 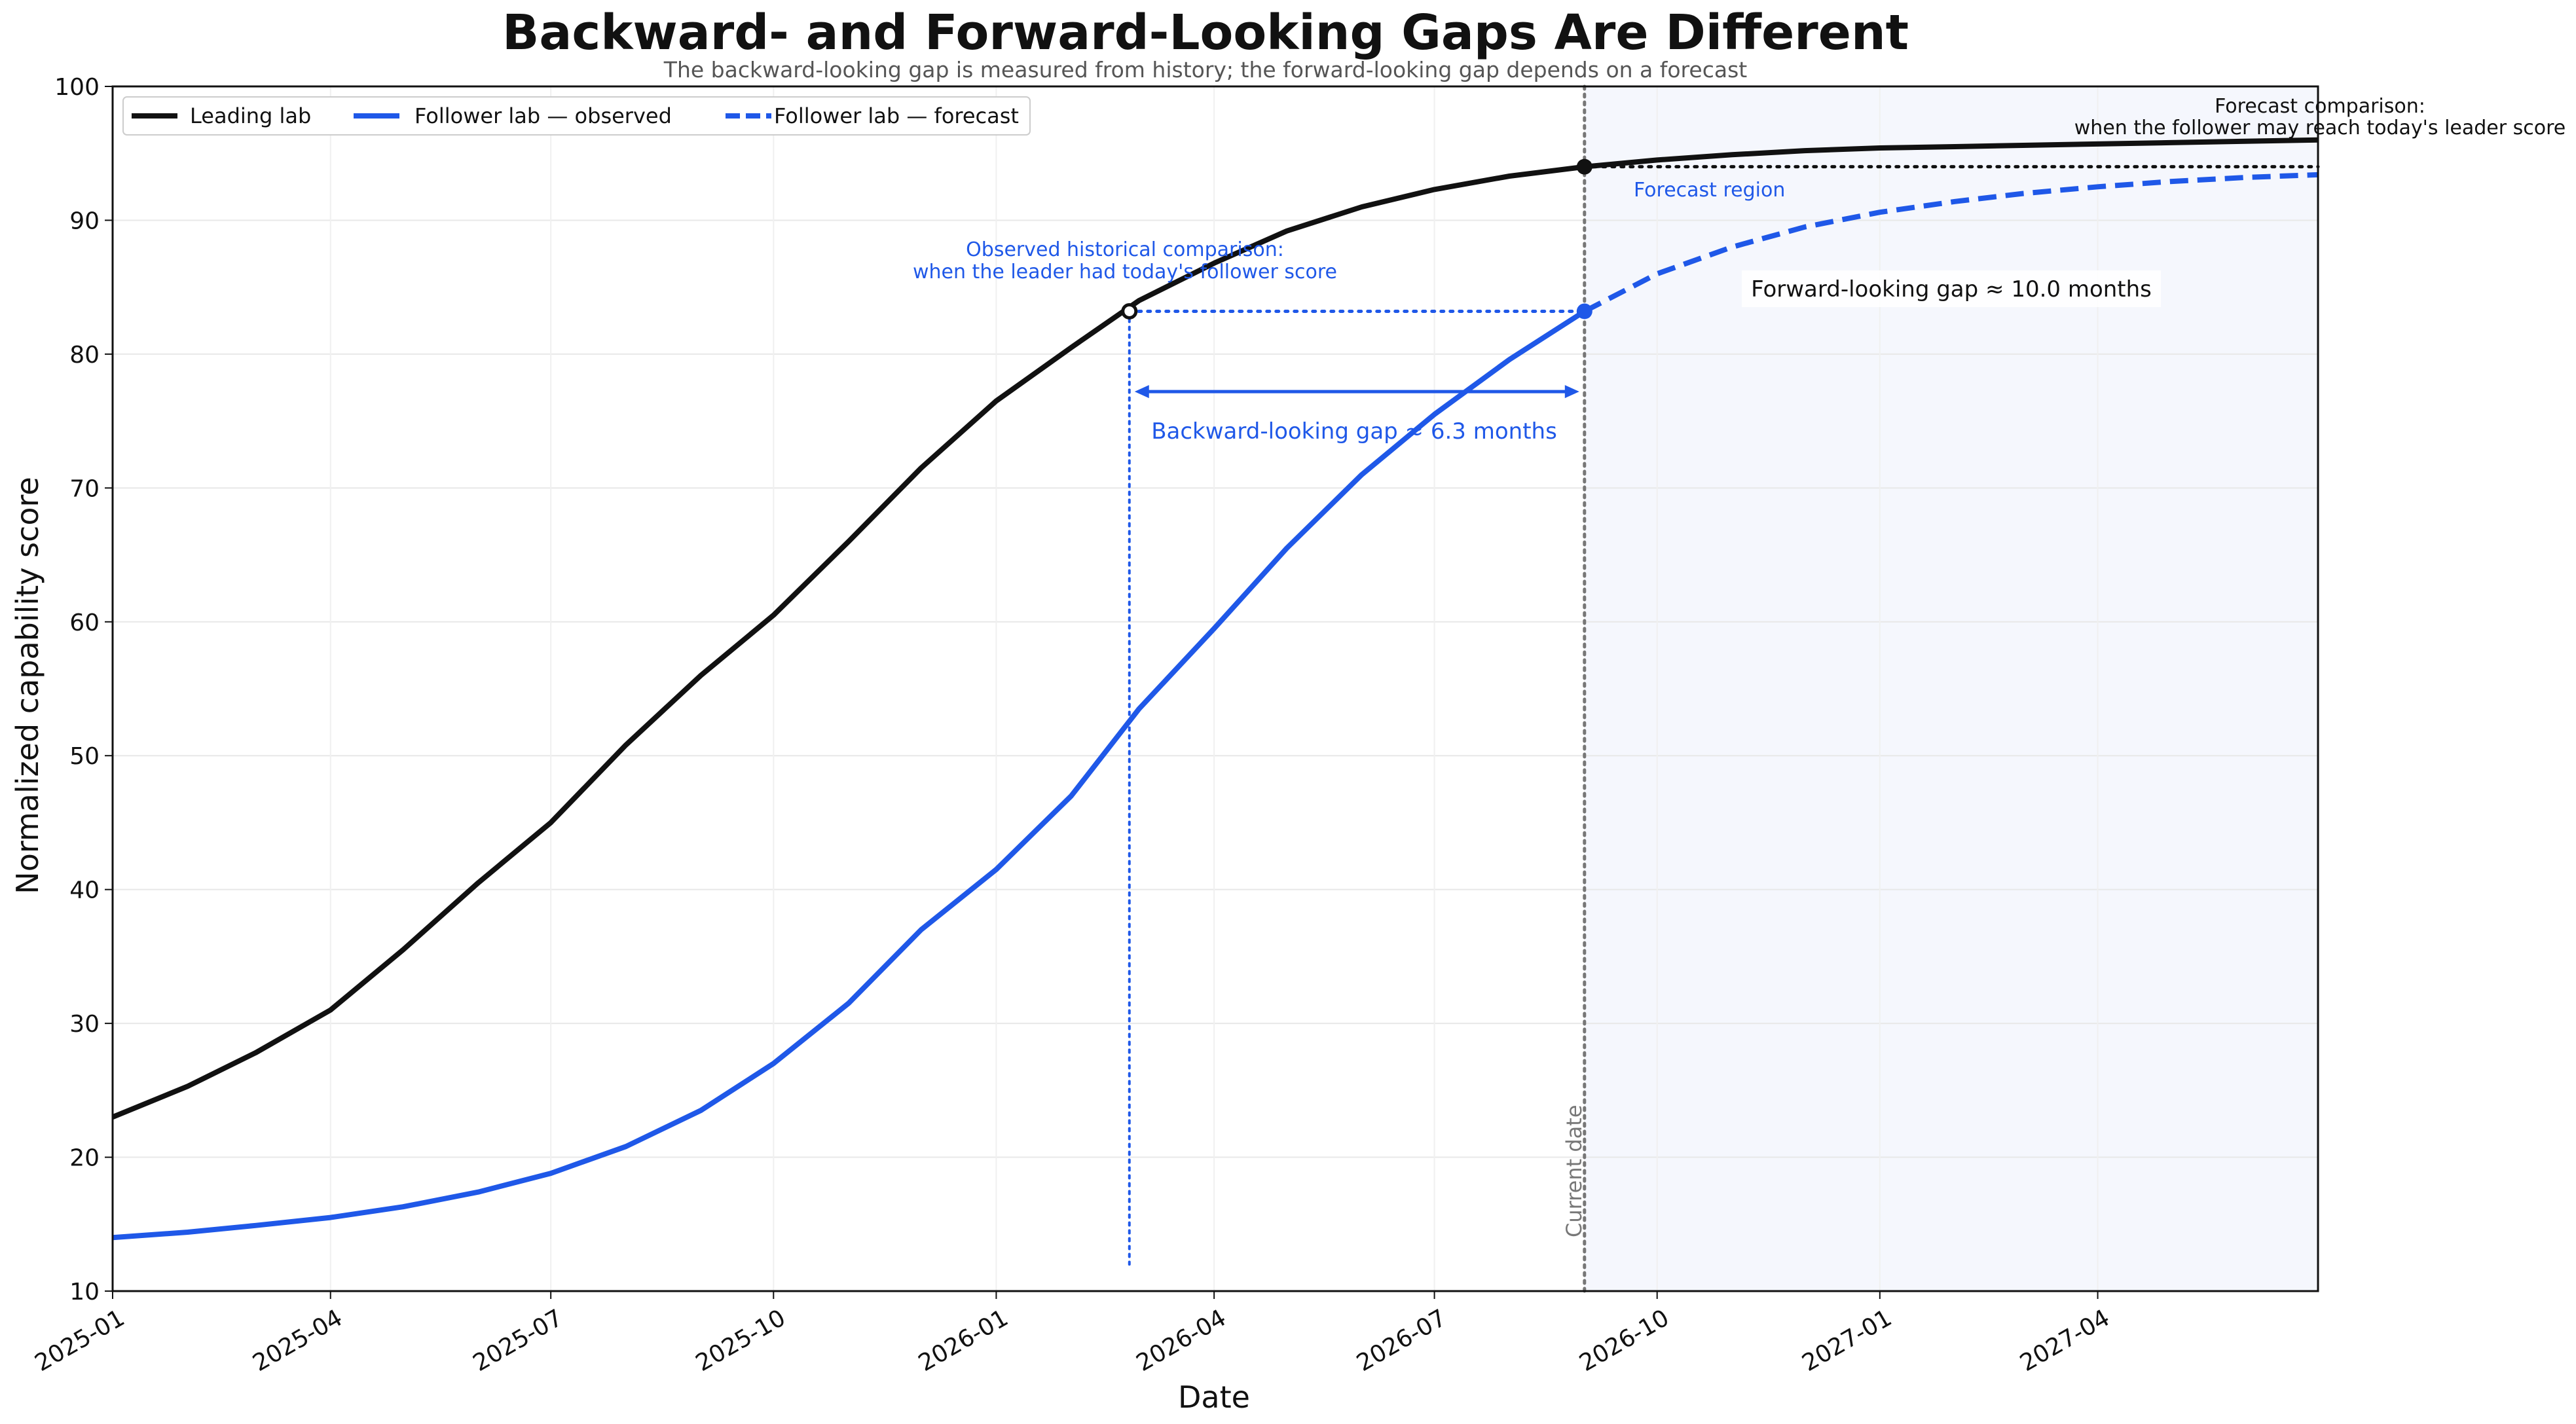 What do you see at coordinates (1574, 1171) in the screenshot?
I see `current-date-label: Current date` at bounding box center [1574, 1171].